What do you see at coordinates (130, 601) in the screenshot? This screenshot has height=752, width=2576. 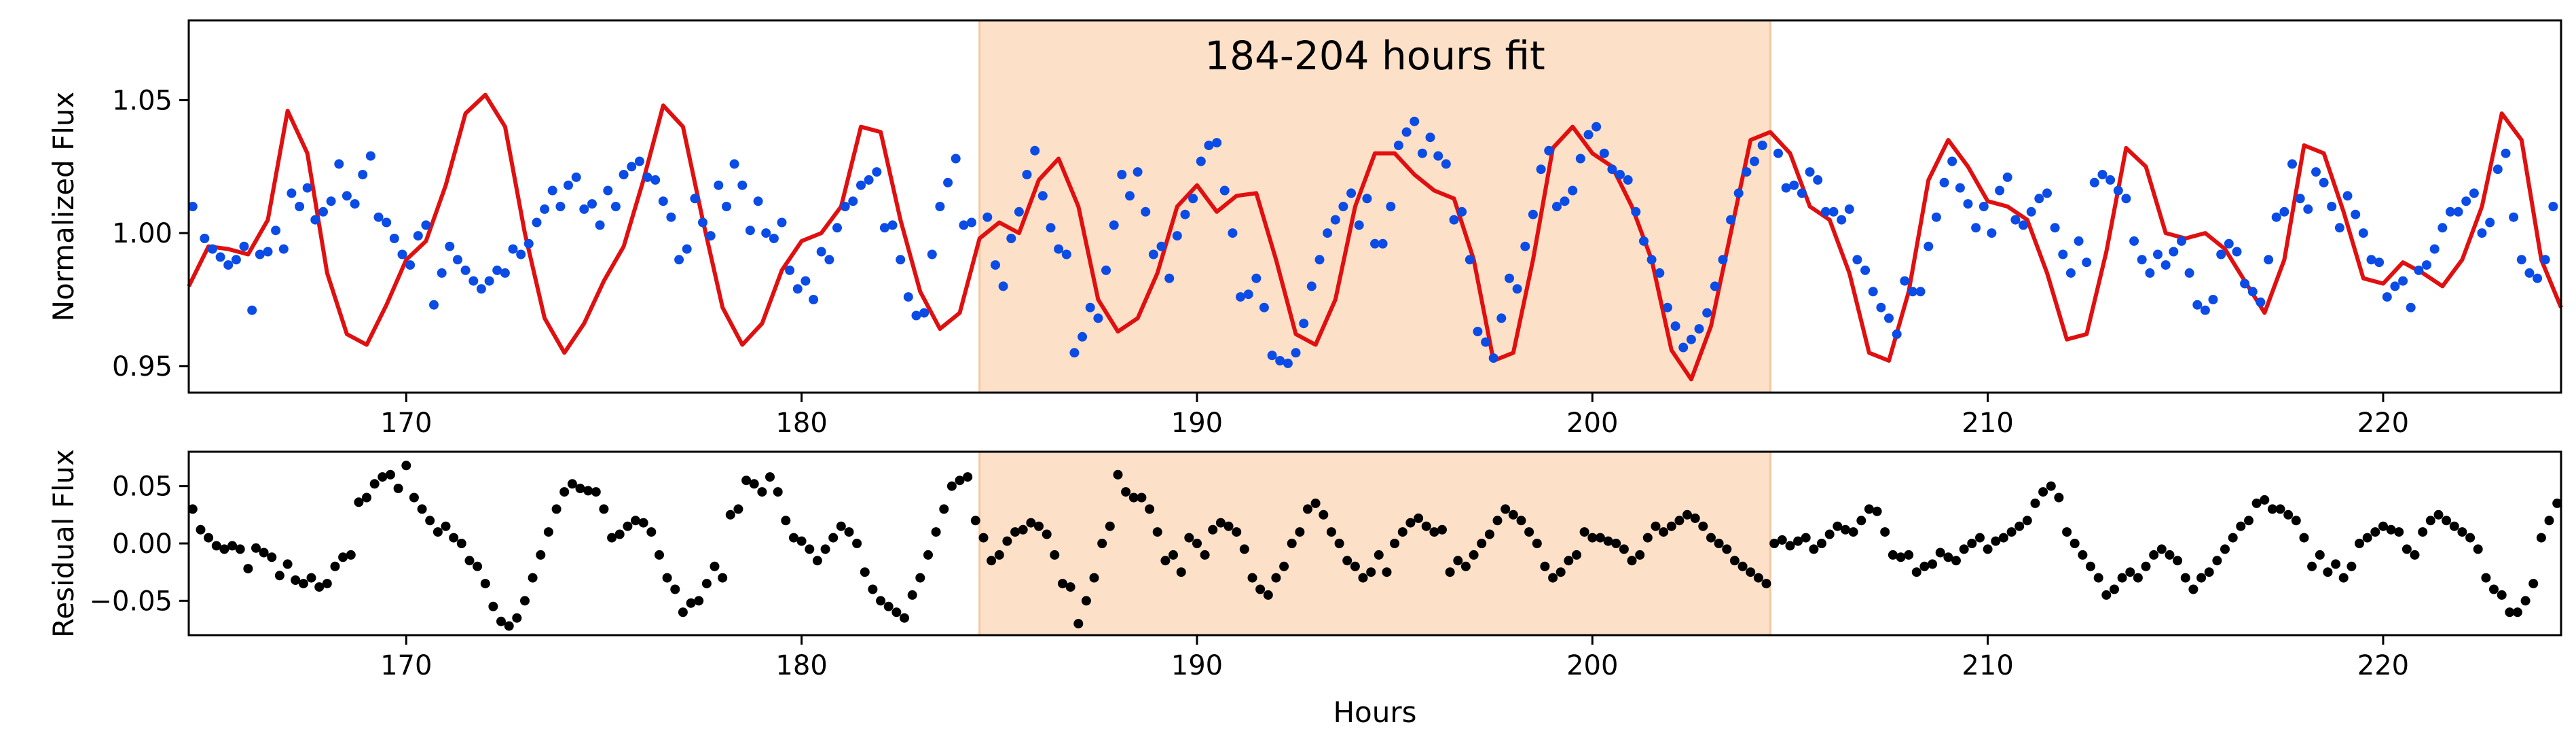 I see `y-tick-label: −0.05` at bounding box center [130, 601].